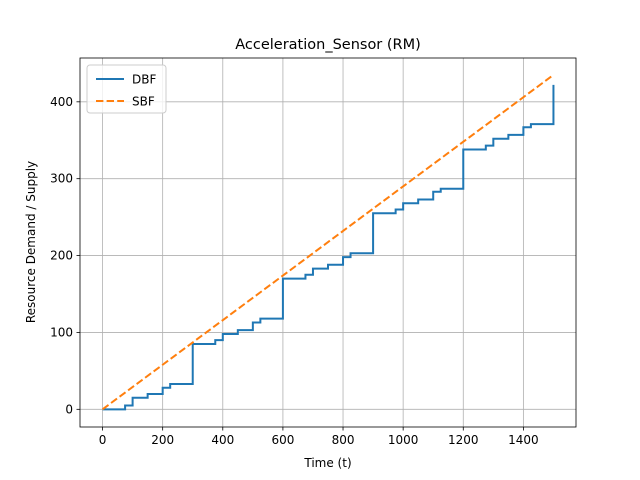 The width and height of the screenshot is (640, 480). Describe the element at coordinates (162, 440) in the screenshot. I see `x-tick-label: 200` at that location.